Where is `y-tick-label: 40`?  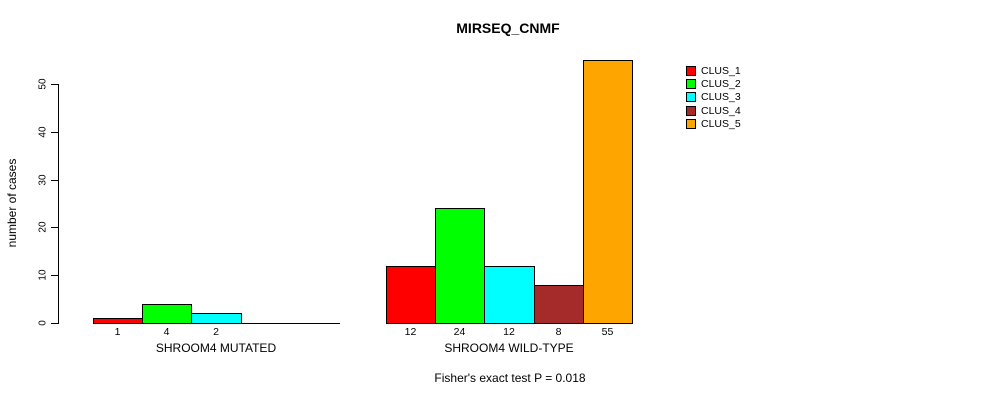
y-tick-label: 40 is located at coordinates (43, 132).